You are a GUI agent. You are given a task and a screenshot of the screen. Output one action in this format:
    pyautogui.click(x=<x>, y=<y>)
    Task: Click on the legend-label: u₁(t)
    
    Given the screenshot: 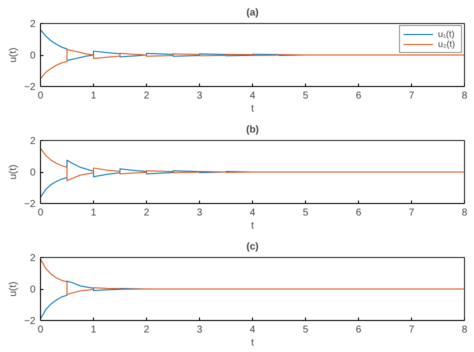 What is the action you would take?
    pyautogui.click(x=447, y=34)
    